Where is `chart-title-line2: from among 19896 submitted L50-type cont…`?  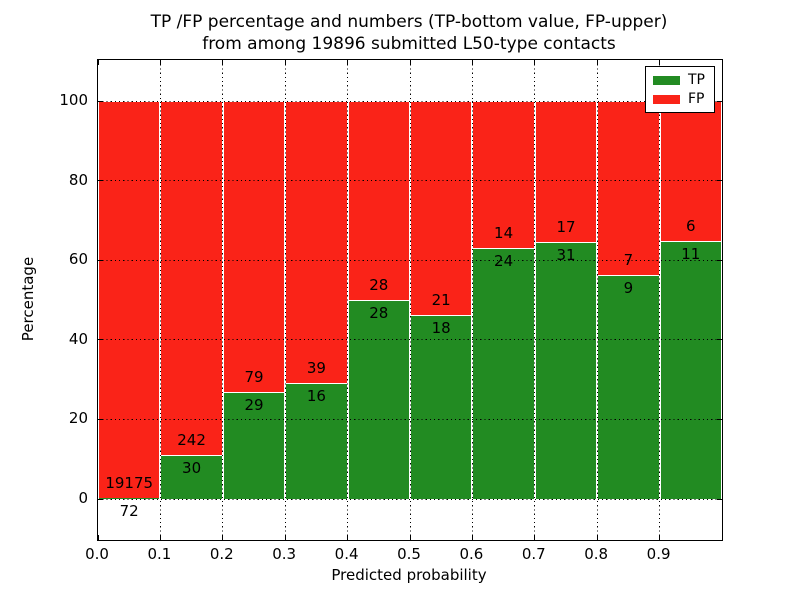
chart-title-line2: from among 19896 submitted L50-type cont… is located at coordinates (409, 44).